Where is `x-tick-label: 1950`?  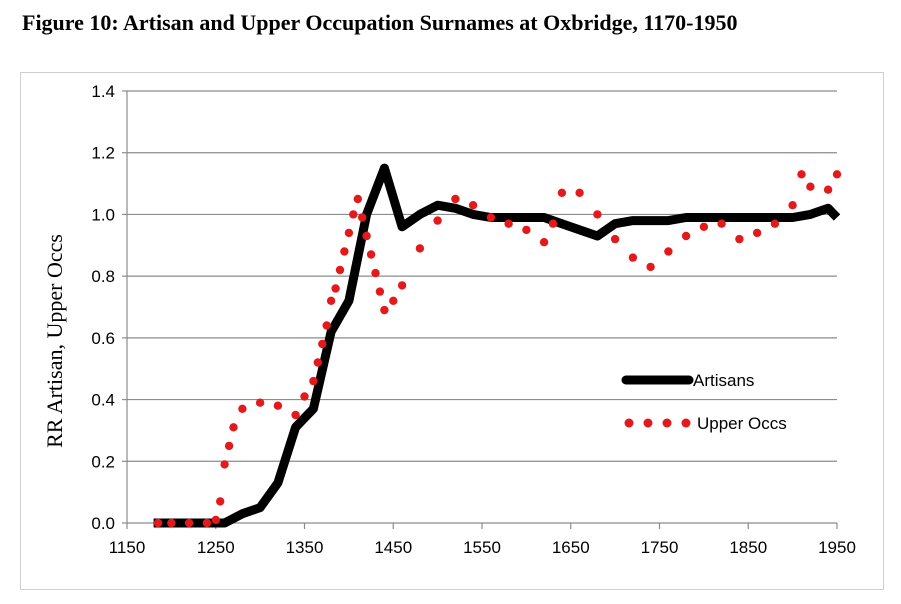 x-tick-label: 1950 is located at coordinates (837, 547).